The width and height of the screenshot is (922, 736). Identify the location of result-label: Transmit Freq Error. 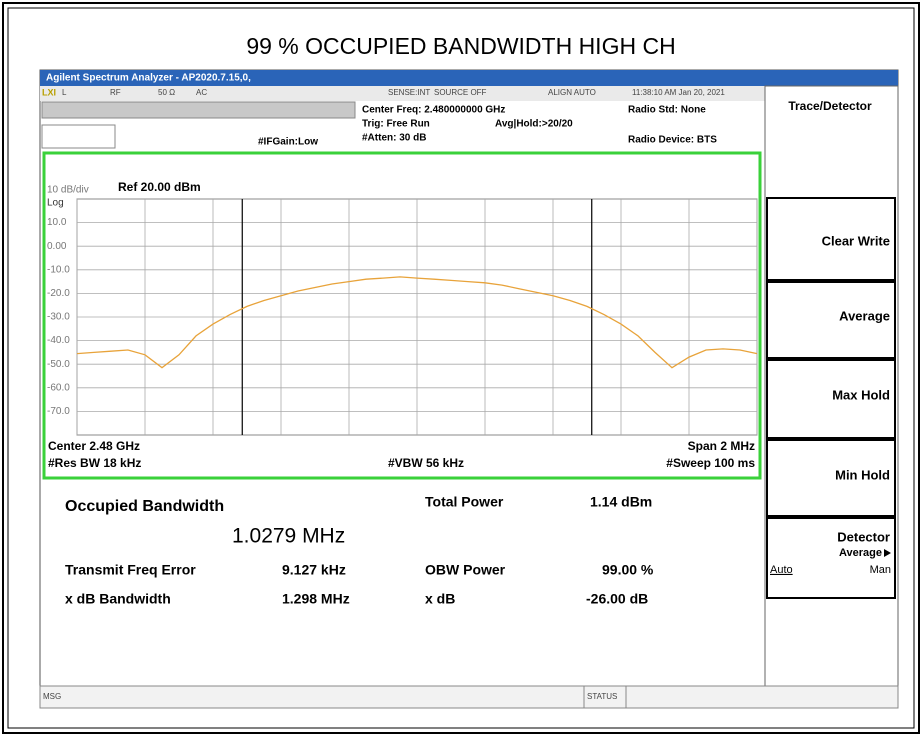
(130, 570).